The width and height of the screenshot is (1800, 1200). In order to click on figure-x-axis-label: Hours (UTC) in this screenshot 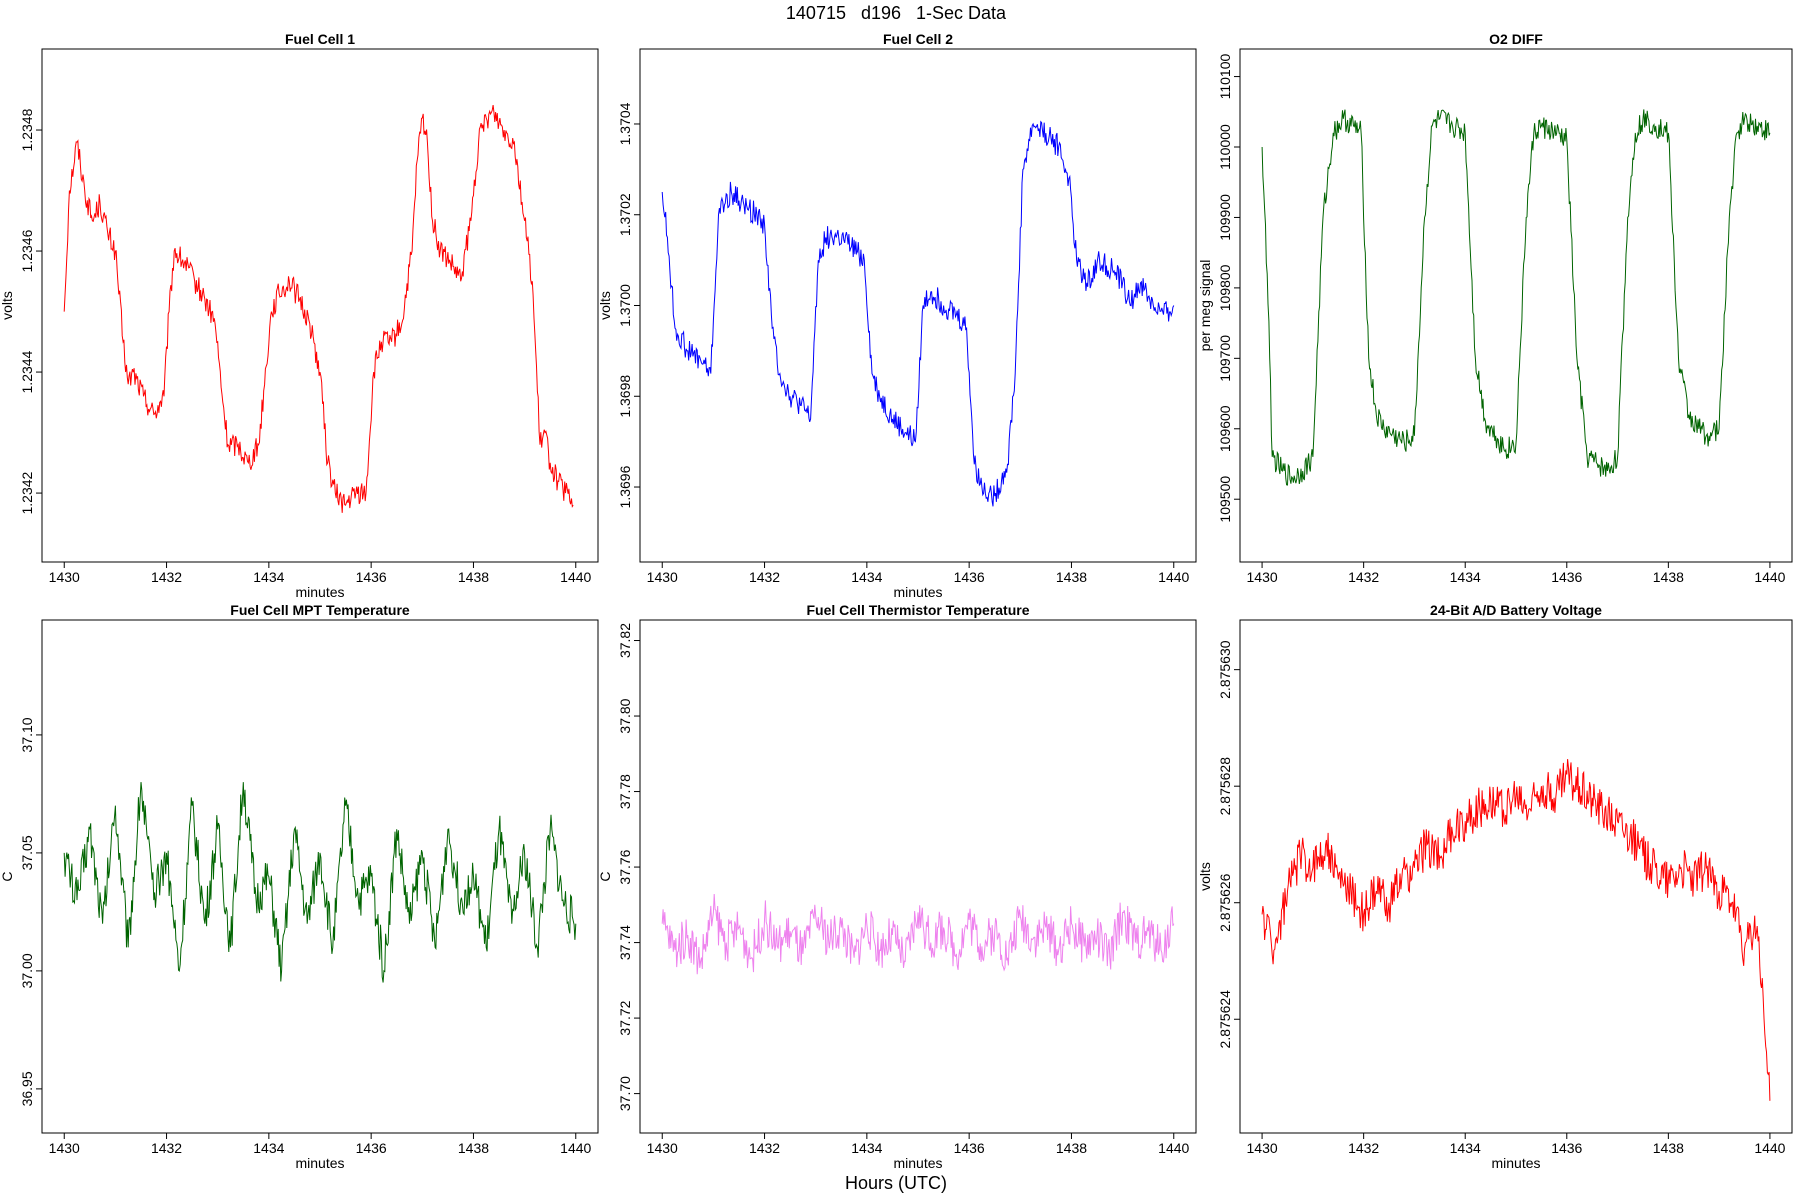, I will do `click(896, 1183)`.